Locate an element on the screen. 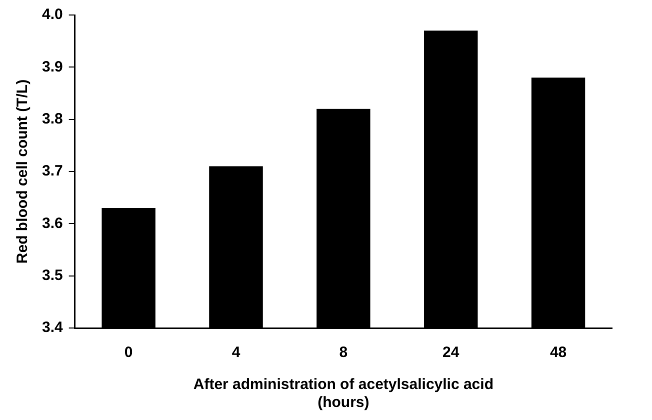 The height and width of the screenshot is (420, 652). y-tick-label: 3.5 is located at coordinates (52, 275).